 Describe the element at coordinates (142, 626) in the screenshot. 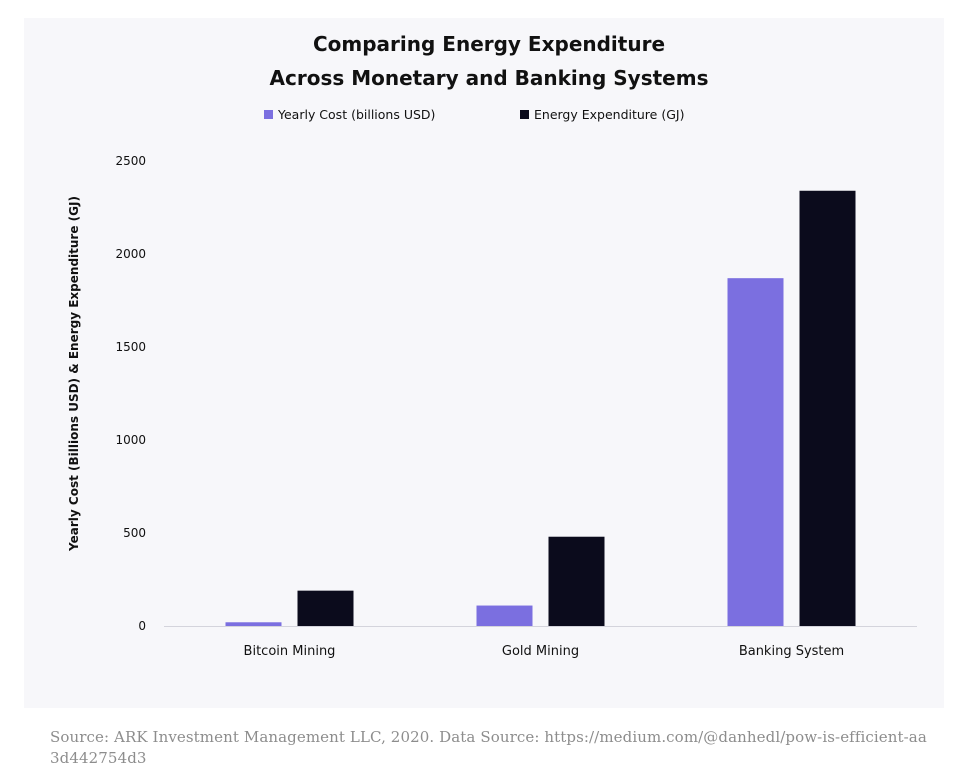

I see `y-tick-label: 0` at that location.